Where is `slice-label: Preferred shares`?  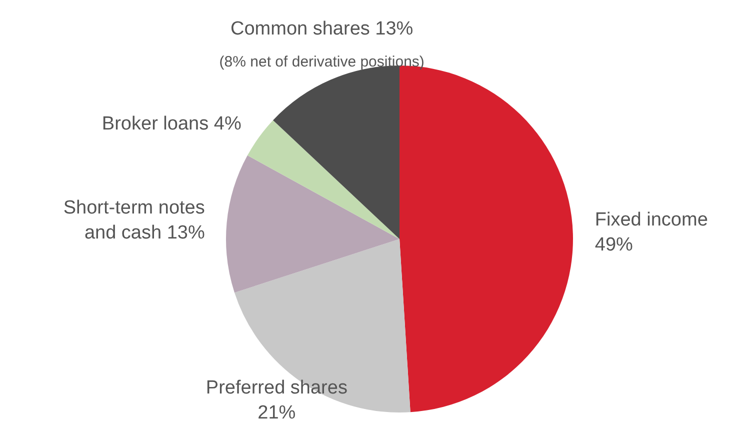
slice-label: Preferred shares is located at coordinates (277, 387).